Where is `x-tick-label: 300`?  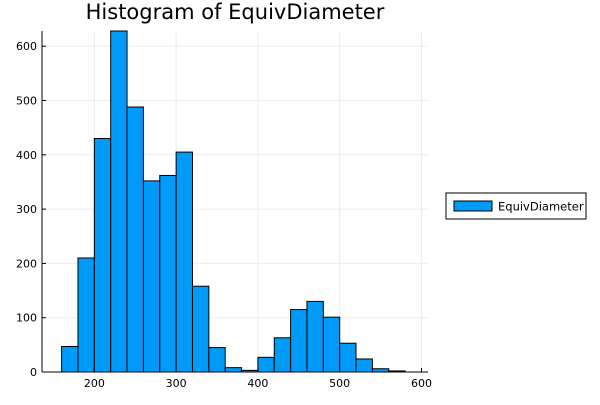
x-tick-label: 300 is located at coordinates (176, 383).